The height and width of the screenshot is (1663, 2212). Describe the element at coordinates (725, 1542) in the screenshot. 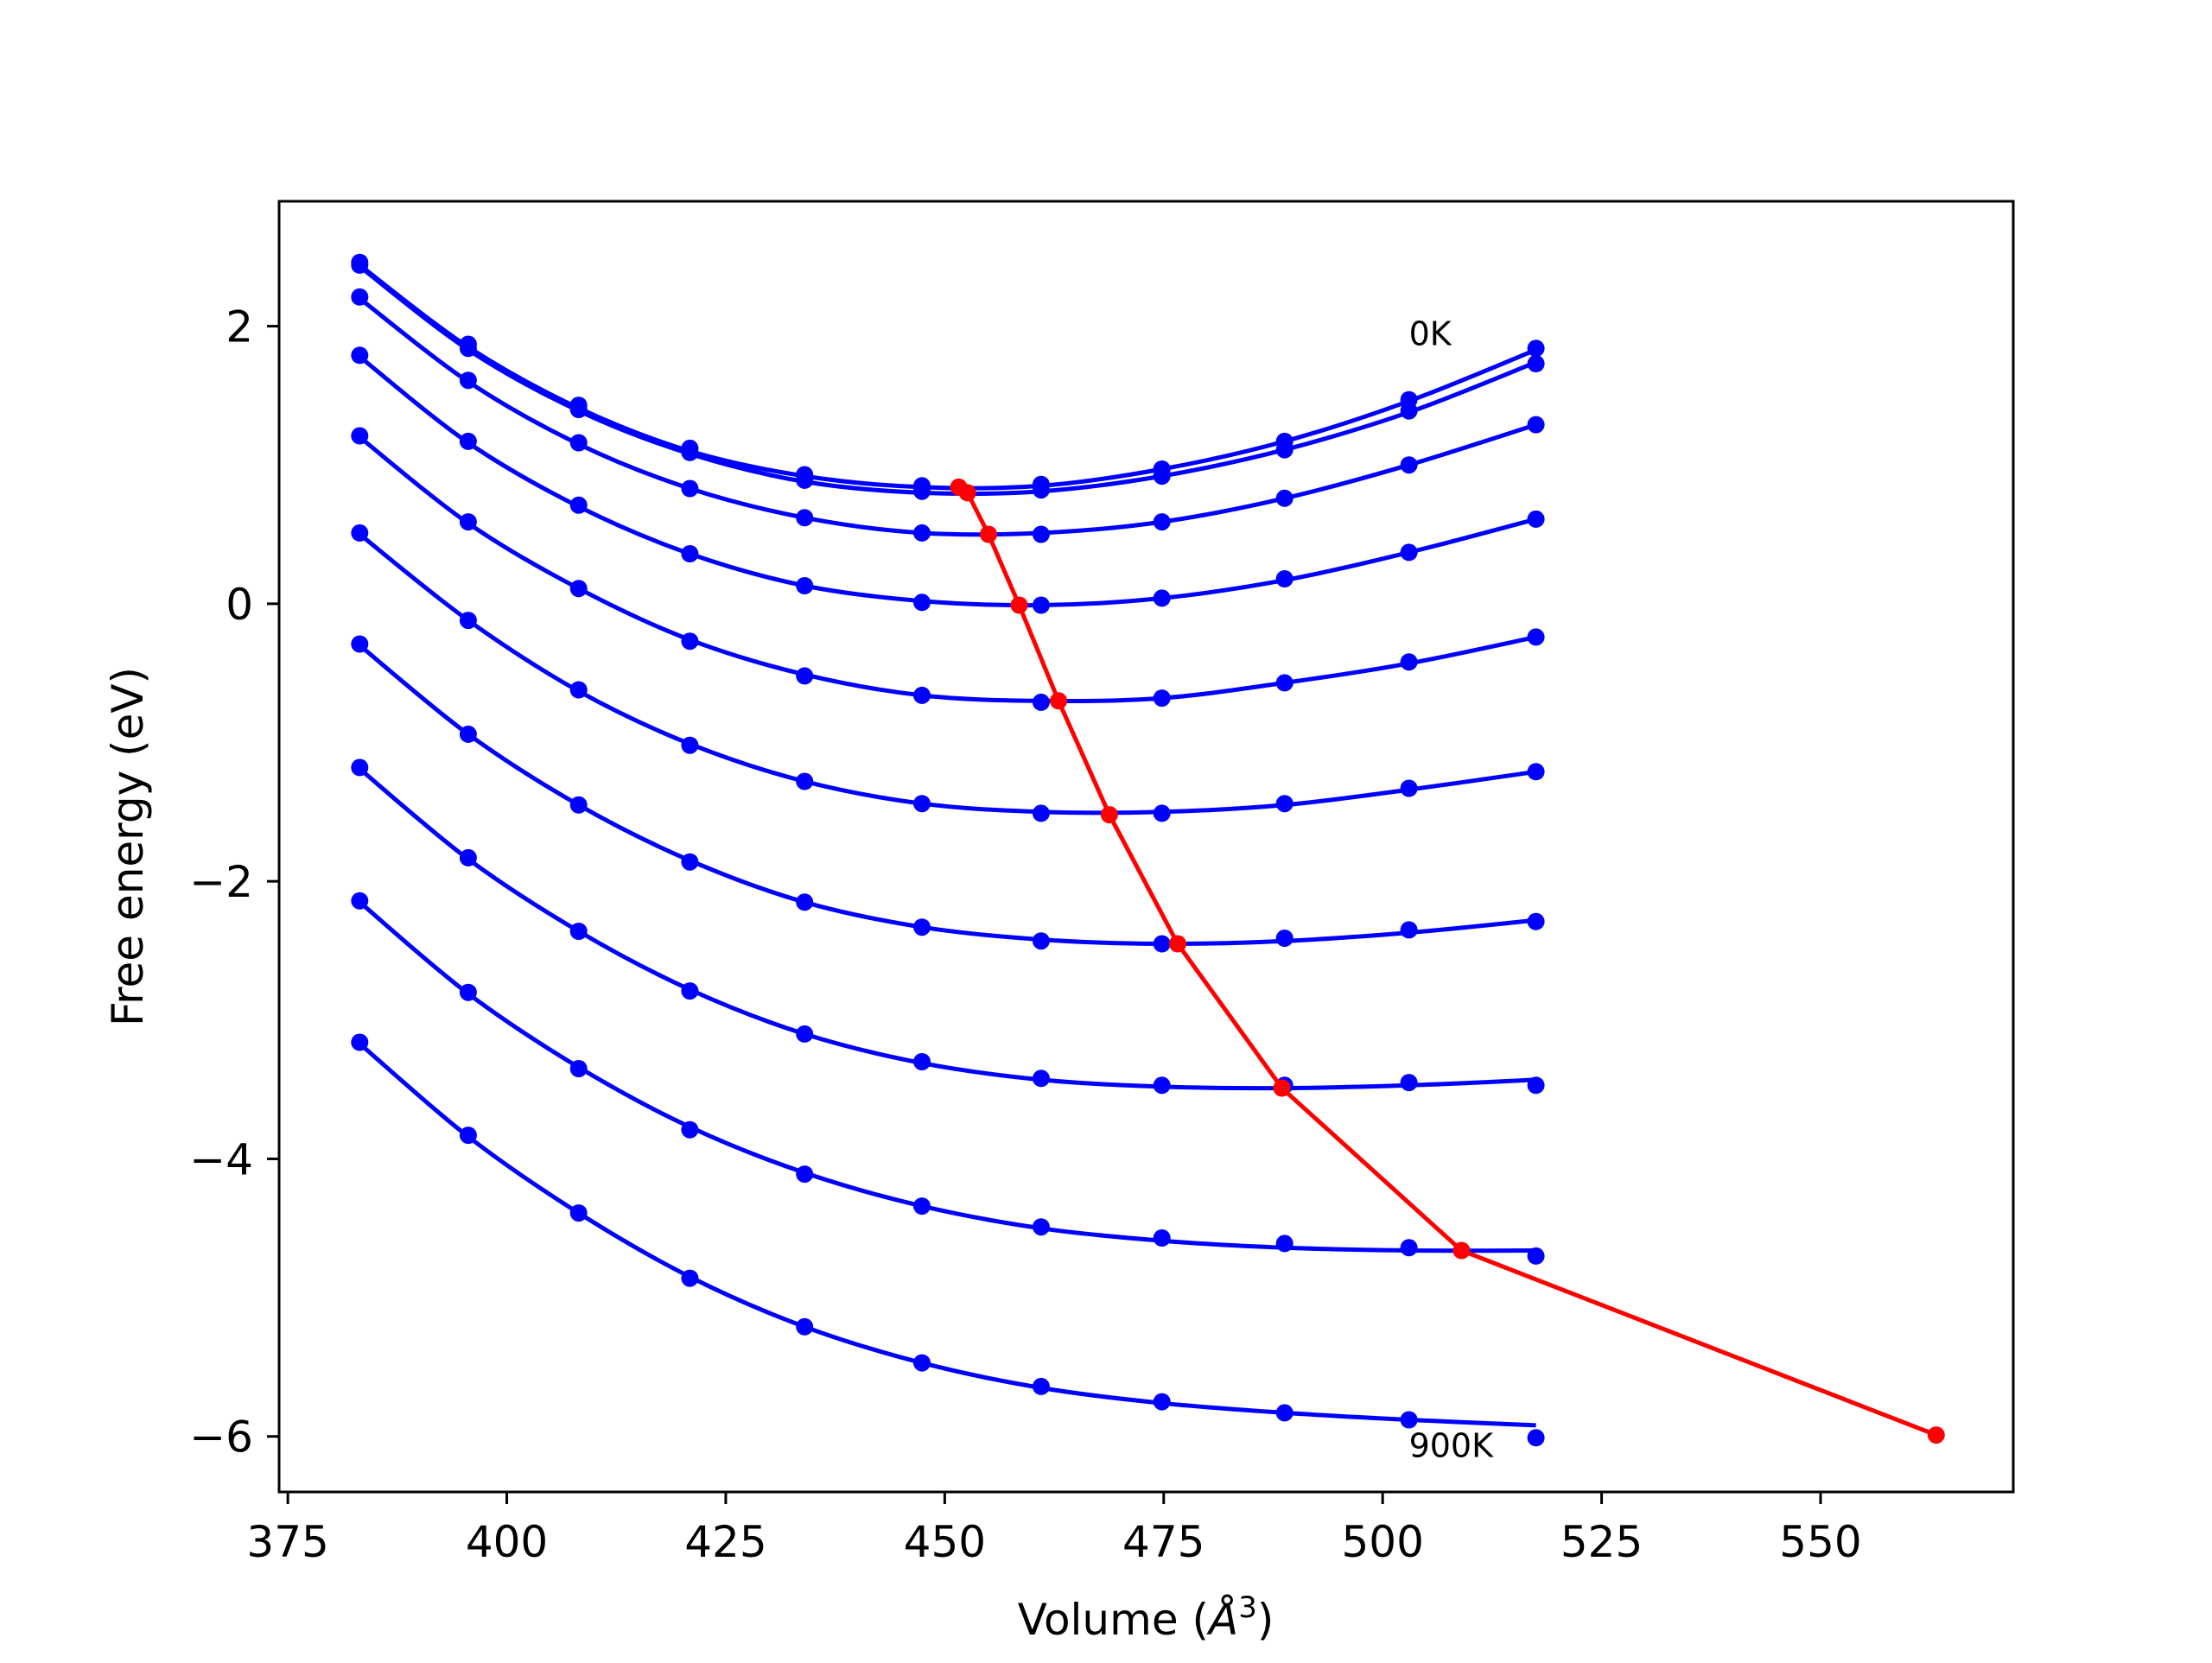

I see `x-tick-label-425: 425` at that location.